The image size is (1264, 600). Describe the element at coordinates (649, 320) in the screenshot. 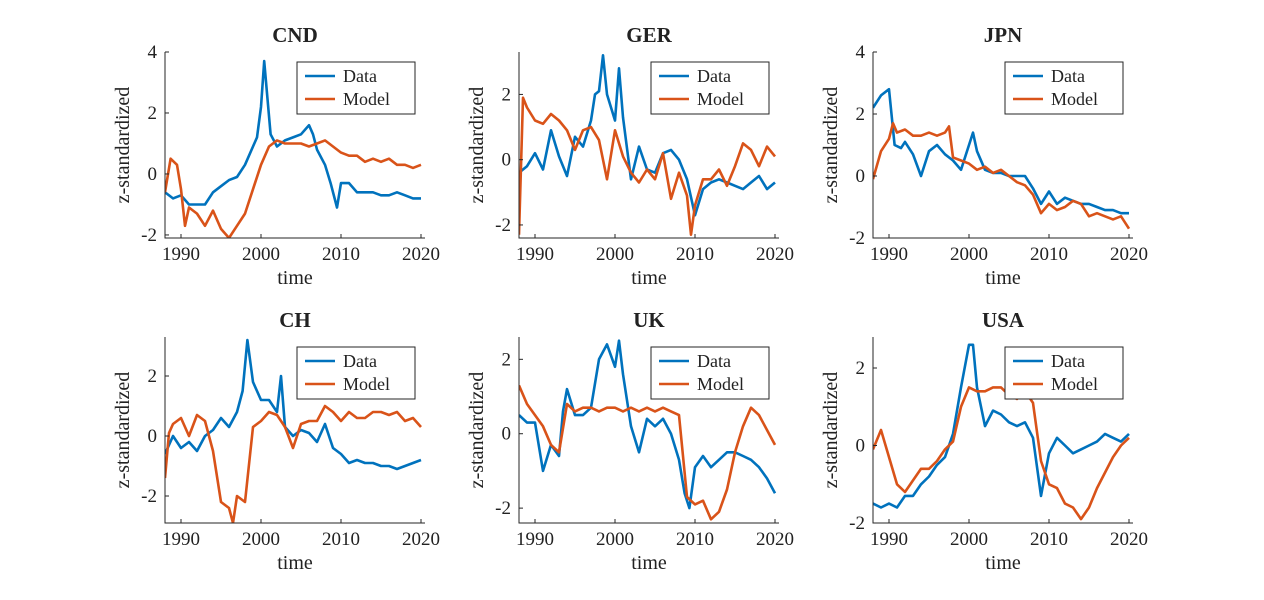

I see `chart-title: UK` at that location.